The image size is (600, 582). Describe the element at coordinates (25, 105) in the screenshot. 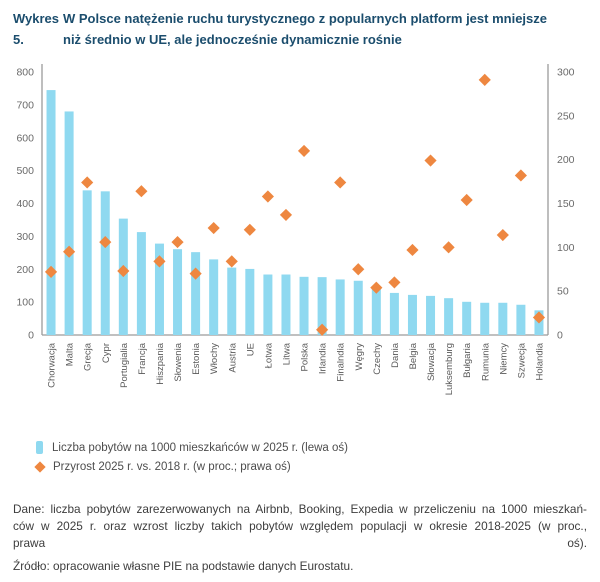

I see `left-axis-tick: 700` at that location.